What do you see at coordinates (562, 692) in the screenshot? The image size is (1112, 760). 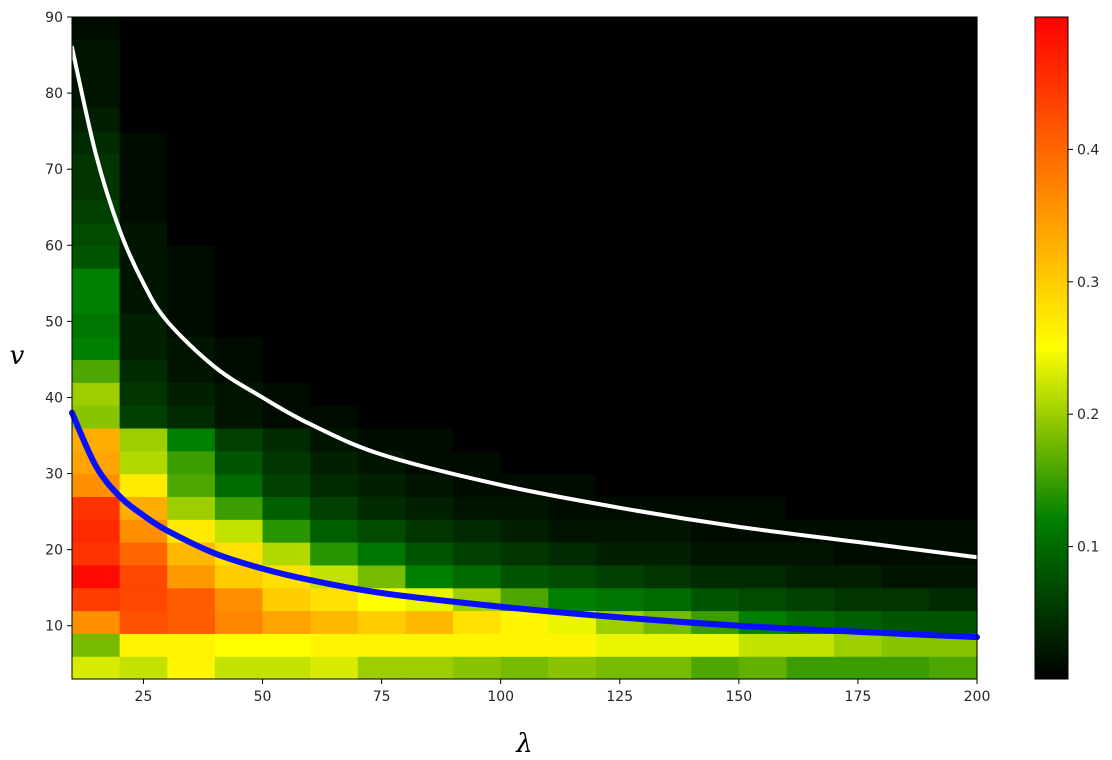 I see `x-axis: 25 50 75 100 125 150 175 200` at bounding box center [562, 692].